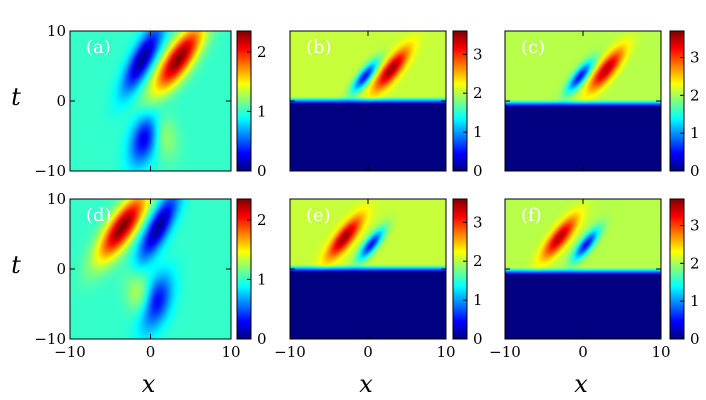 This screenshot has width=706, height=400. Describe the element at coordinates (98, 47) in the screenshot. I see `panel-label: (a)` at that location.